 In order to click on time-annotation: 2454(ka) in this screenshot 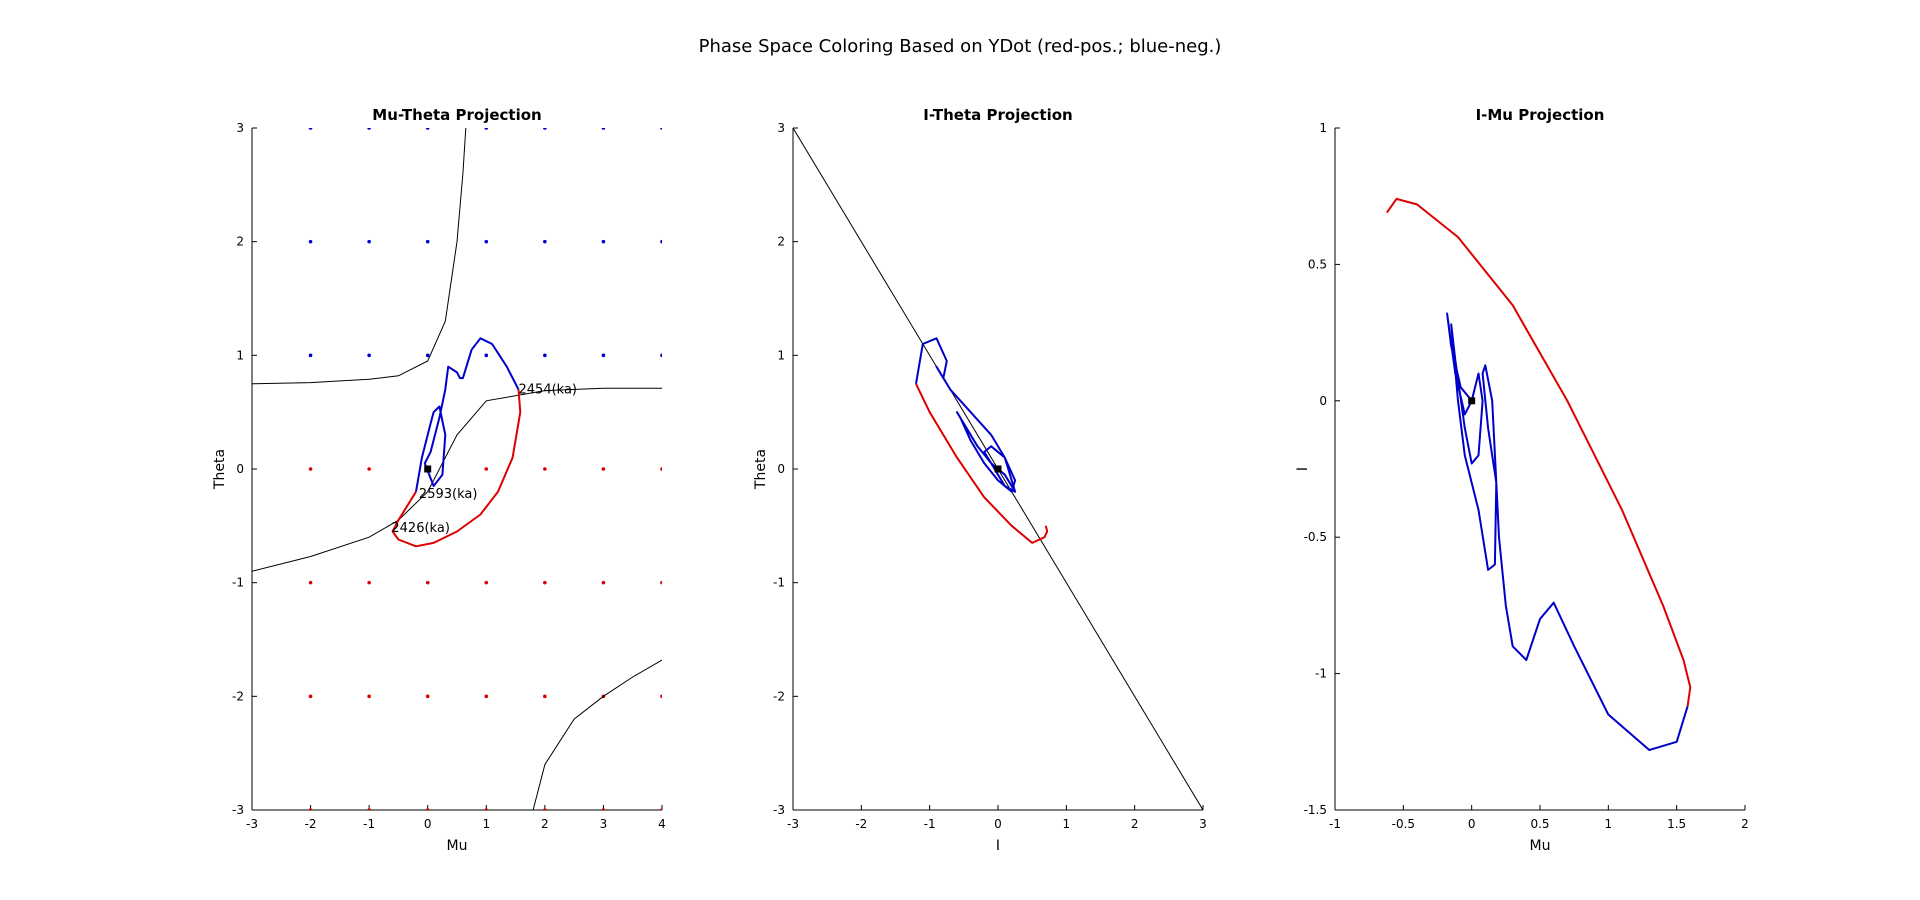, I will do `click(548, 389)`.